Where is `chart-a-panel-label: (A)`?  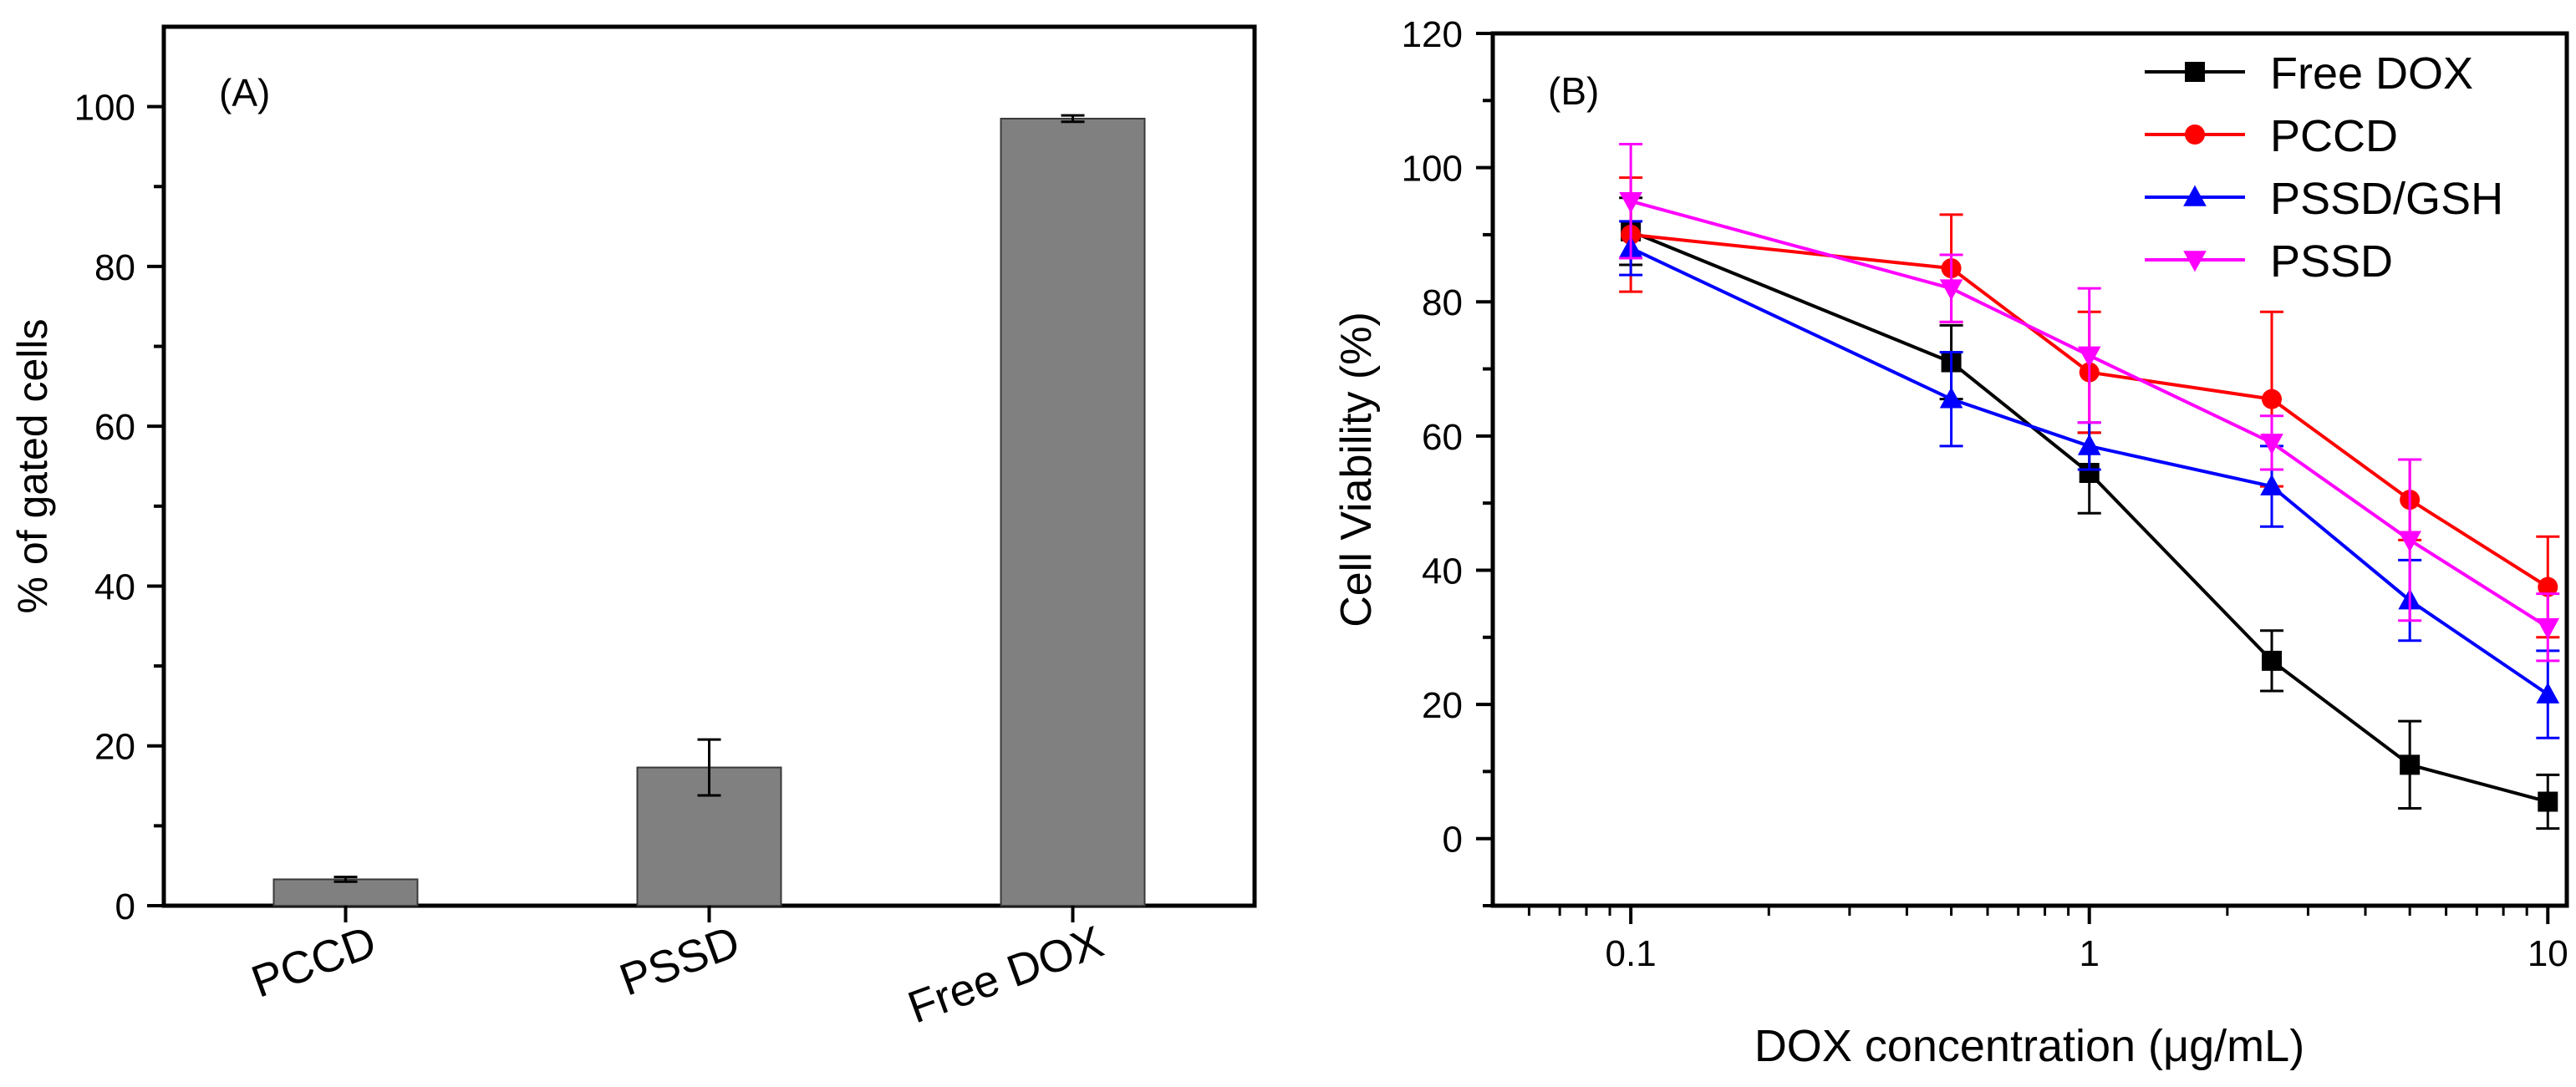
chart-a-panel-label: (A) is located at coordinates (244, 93).